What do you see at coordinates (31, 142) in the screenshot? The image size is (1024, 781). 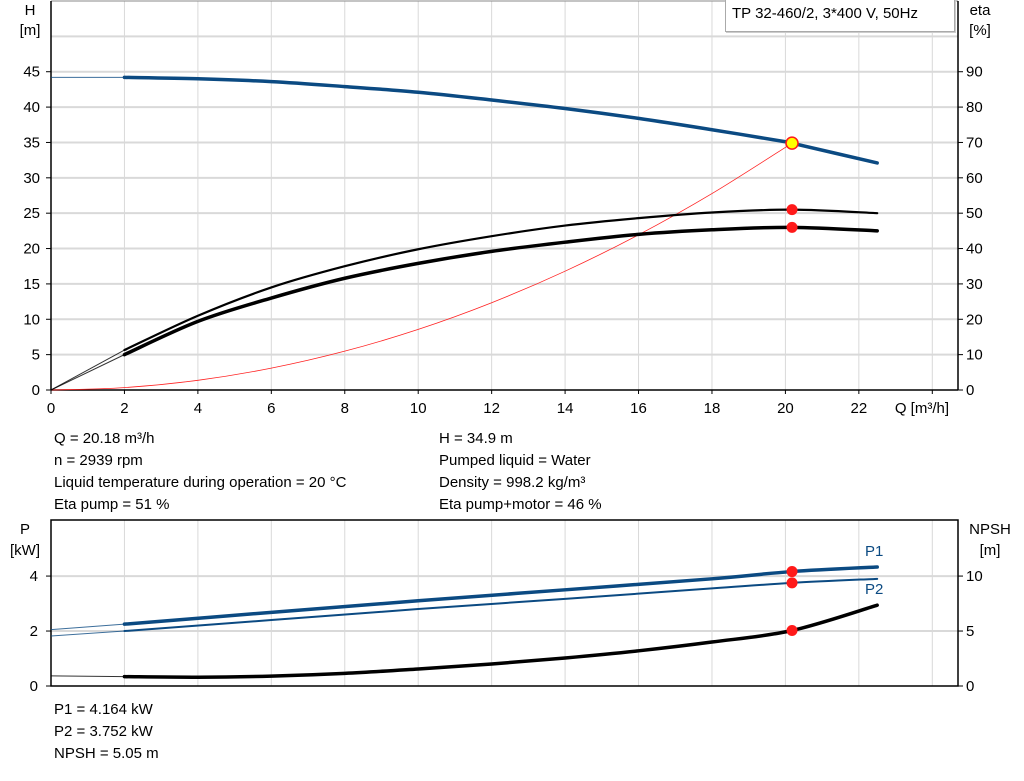 I see `y-tick-label-left: 35` at bounding box center [31, 142].